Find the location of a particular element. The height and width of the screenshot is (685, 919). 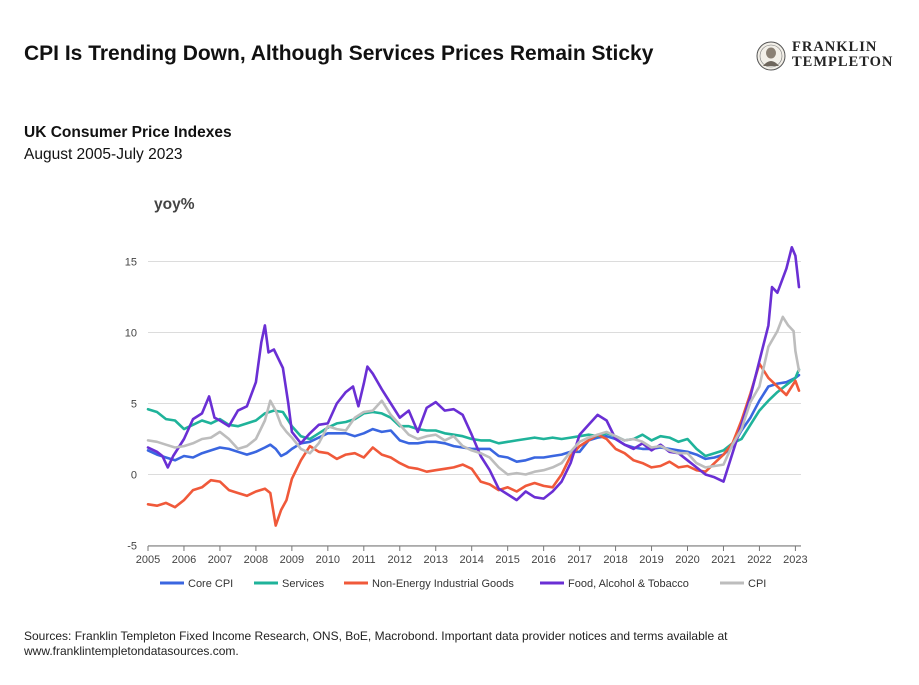

portrait-seal-icon is located at coordinates (771, 56).